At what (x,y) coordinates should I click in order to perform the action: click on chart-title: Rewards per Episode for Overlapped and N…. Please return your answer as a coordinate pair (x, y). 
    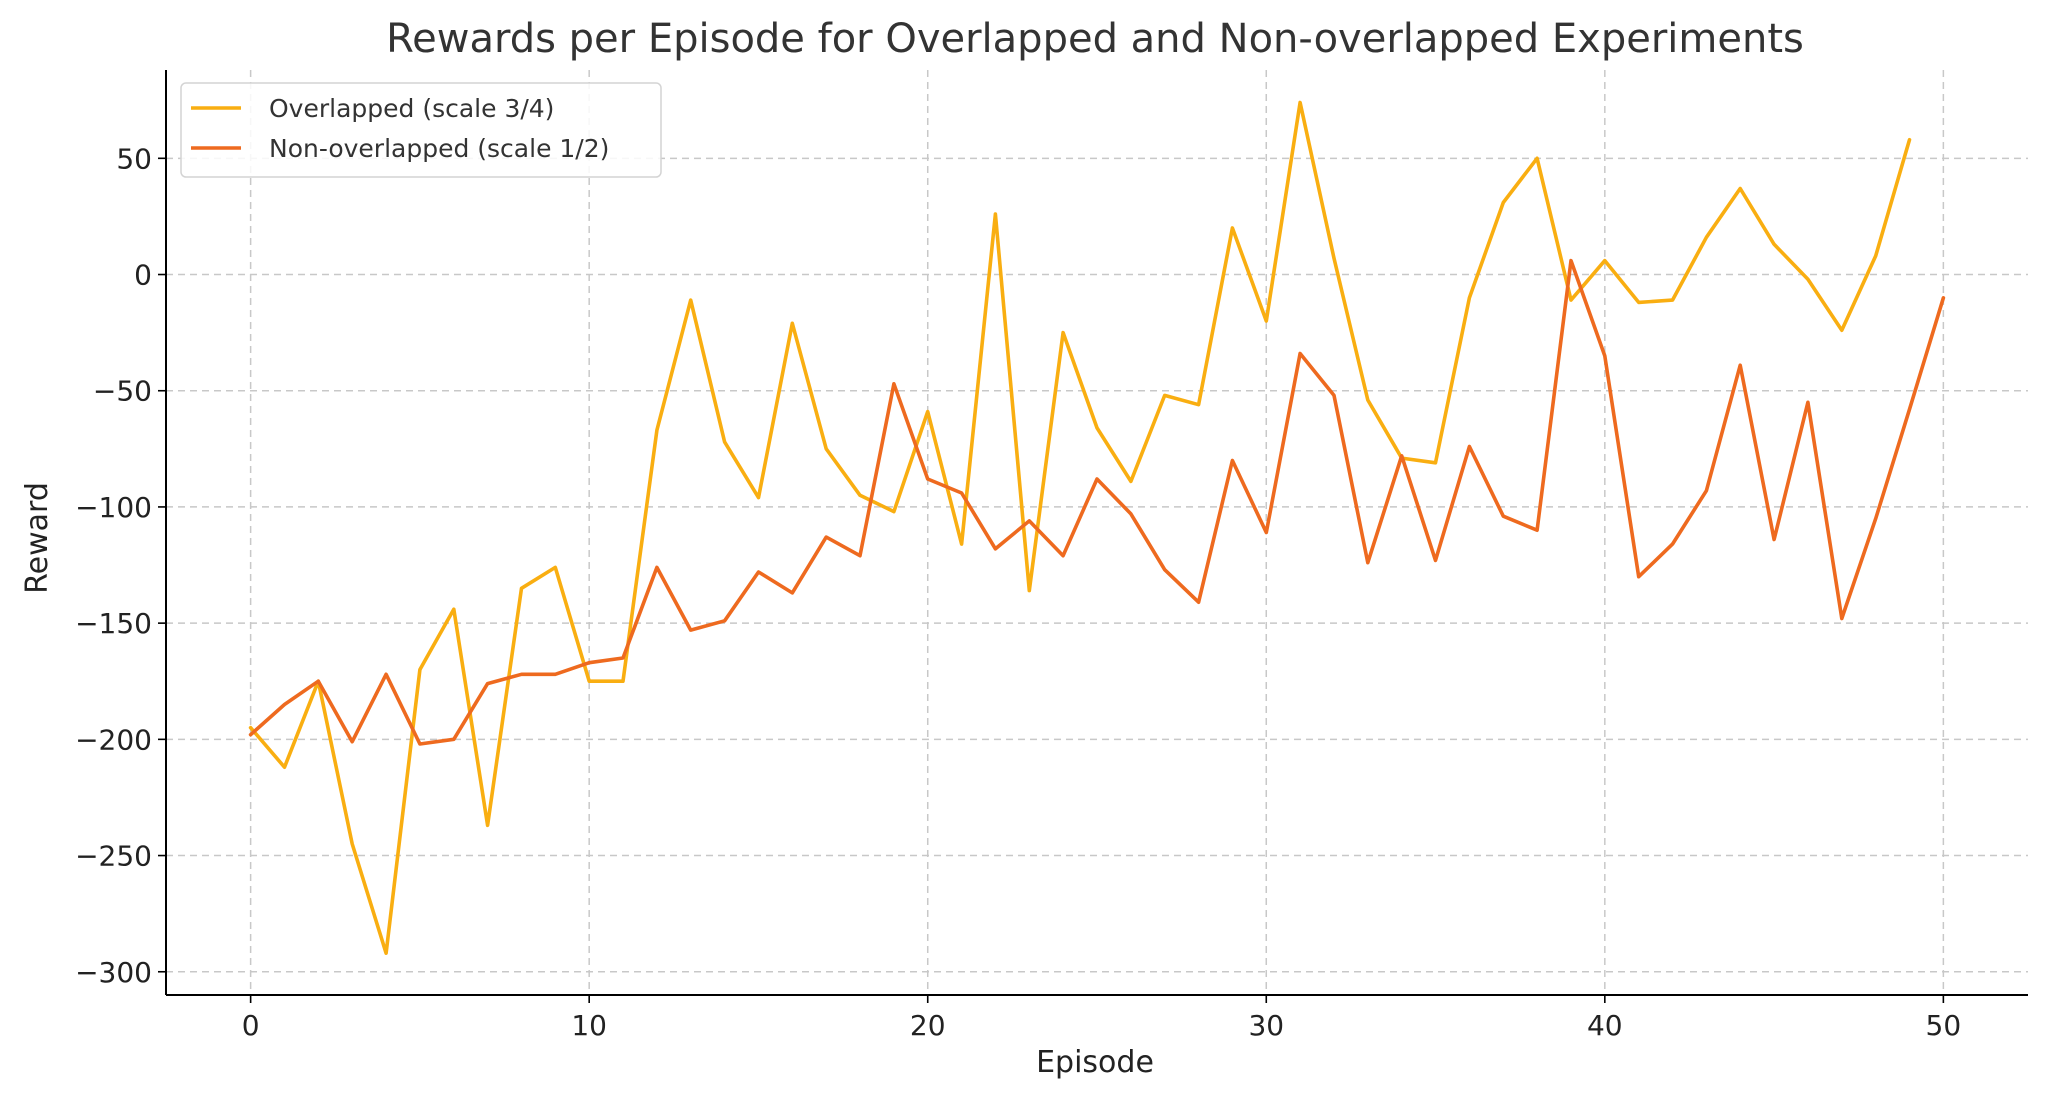
    Looking at the image, I should click on (1095, 39).